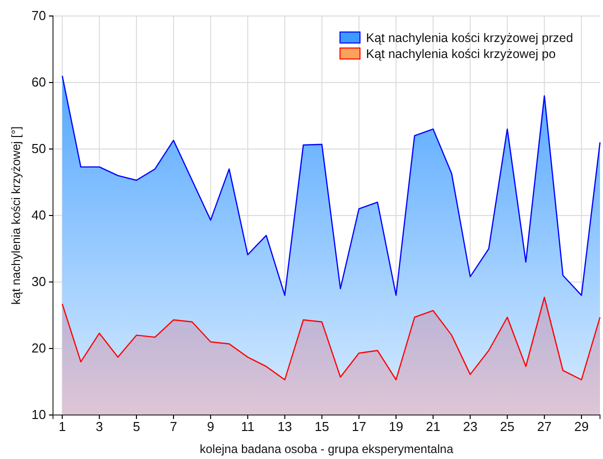 This screenshot has width=603, height=459. Describe the element at coordinates (327, 449) in the screenshot. I see `x-axis-title: kolejna badana osoba - grupa eksperymentalna` at that location.